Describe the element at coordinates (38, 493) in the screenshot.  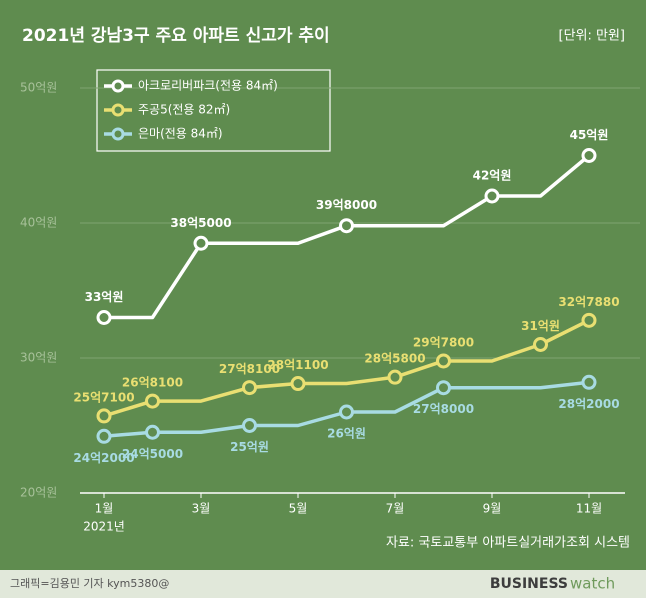
I see `y-tick-label: 20억원` at that location.